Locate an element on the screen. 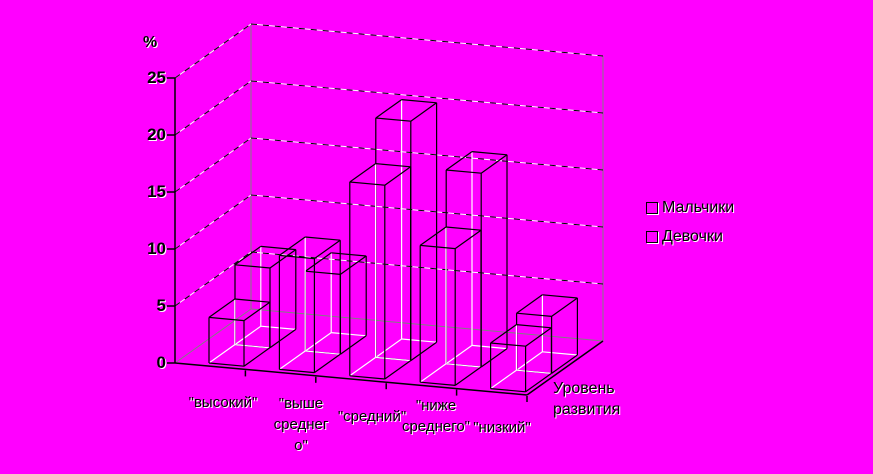  bar-series2-cat5-hidden-edge is located at coordinates (560, 353).